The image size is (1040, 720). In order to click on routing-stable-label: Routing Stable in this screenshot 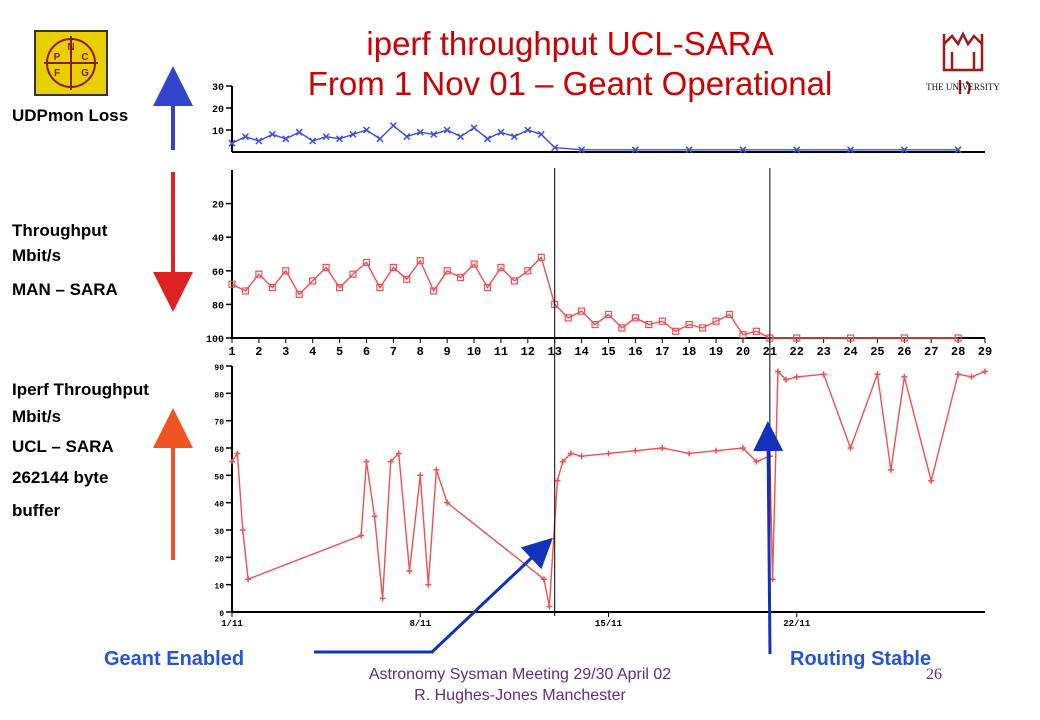, I will do `click(861, 659)`.